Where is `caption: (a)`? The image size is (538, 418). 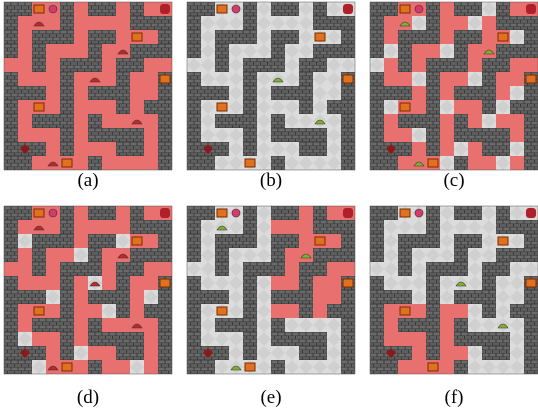 caption: (a) is located at coordinates (87, 180).